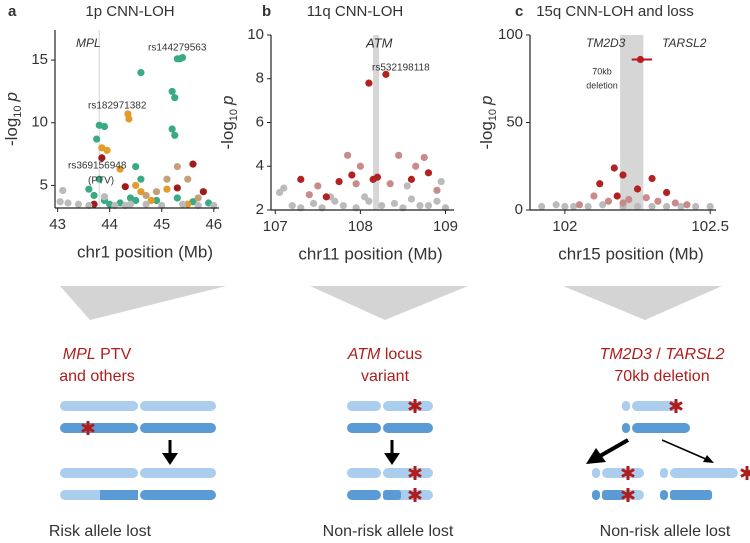 The width and height of the screenshot is (750, 543). I want to click on funnel, so click(642, 303).